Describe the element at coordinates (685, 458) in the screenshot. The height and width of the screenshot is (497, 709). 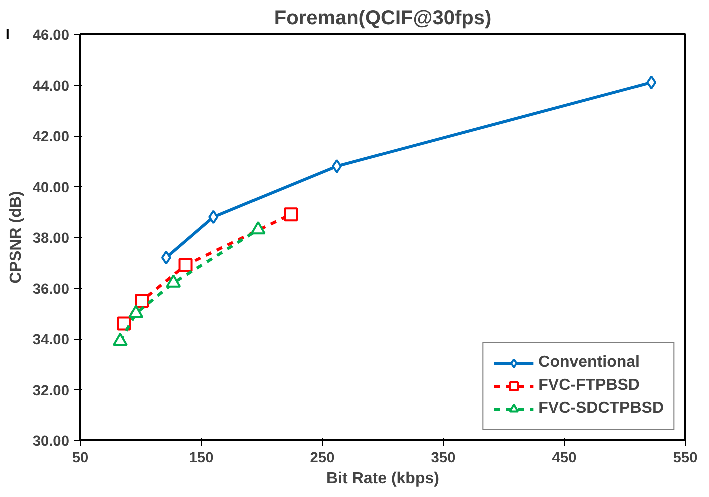
I see `x-tick-label: 550` at that location.